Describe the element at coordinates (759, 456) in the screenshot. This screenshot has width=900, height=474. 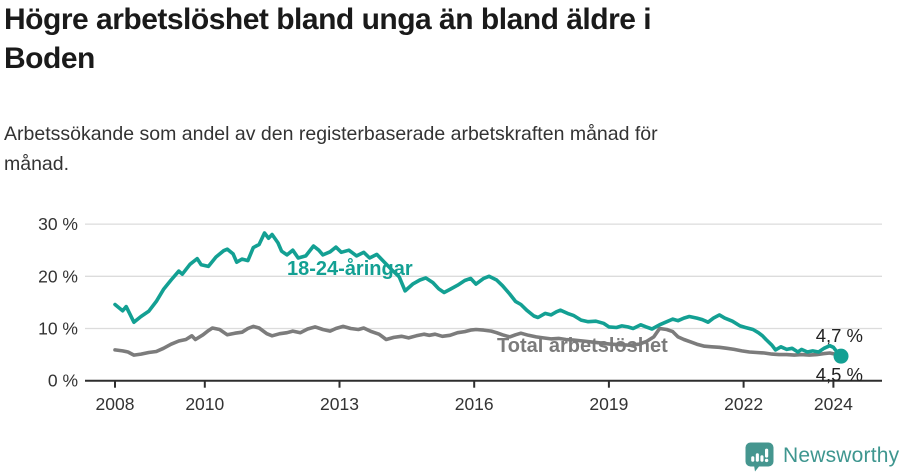
I see `newsworthy-speech-bubble-chart-icon` at that location.